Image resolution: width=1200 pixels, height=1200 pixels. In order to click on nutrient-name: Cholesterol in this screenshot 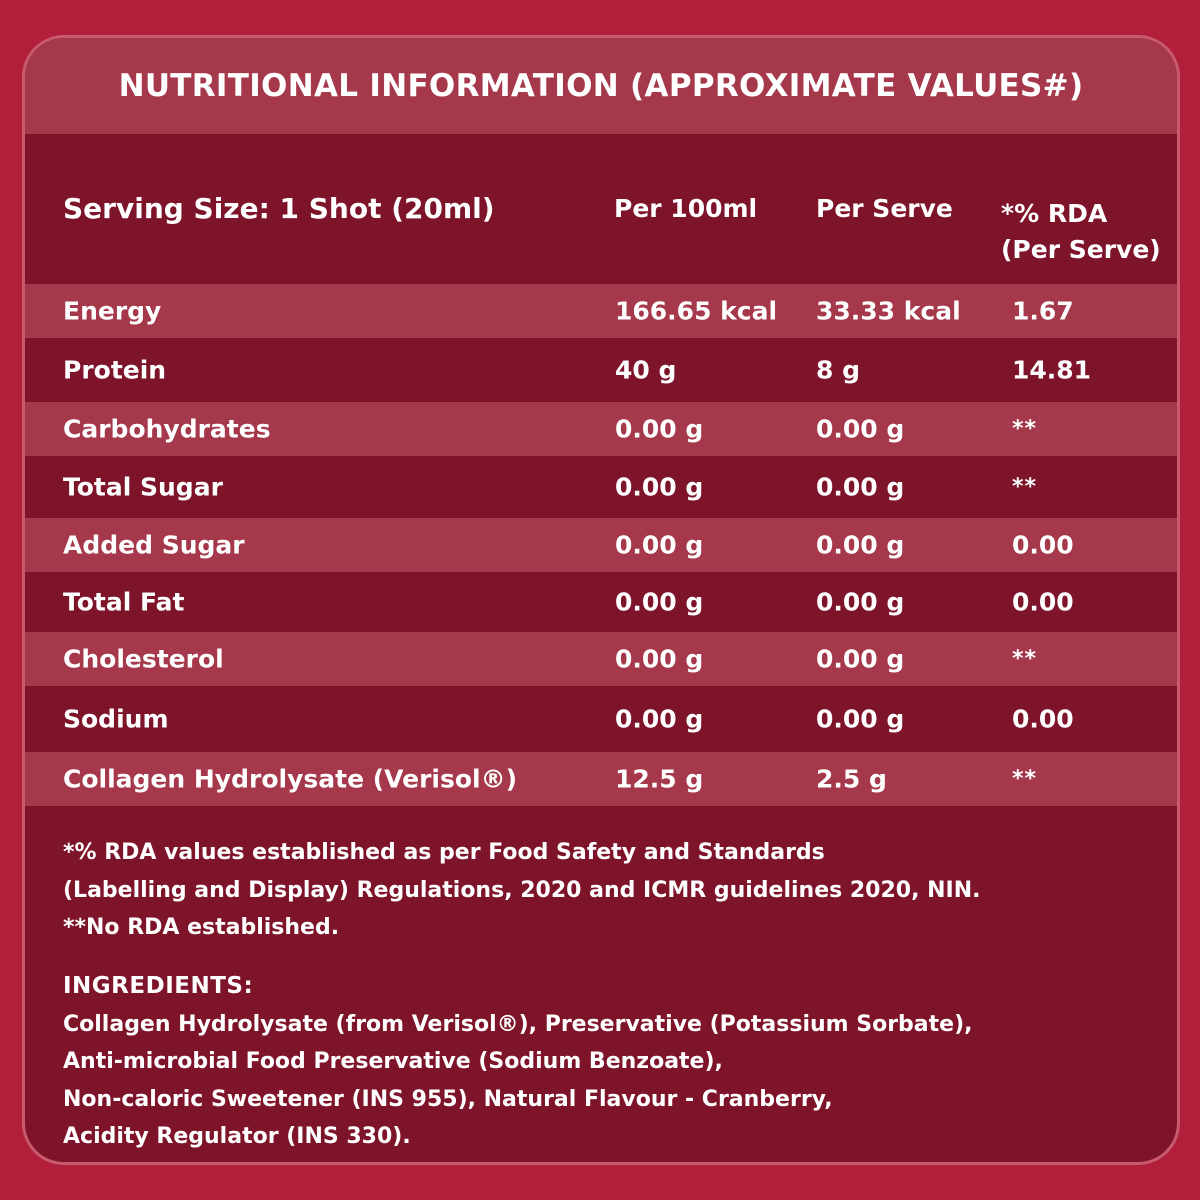, I will do `click(143, 659)`.